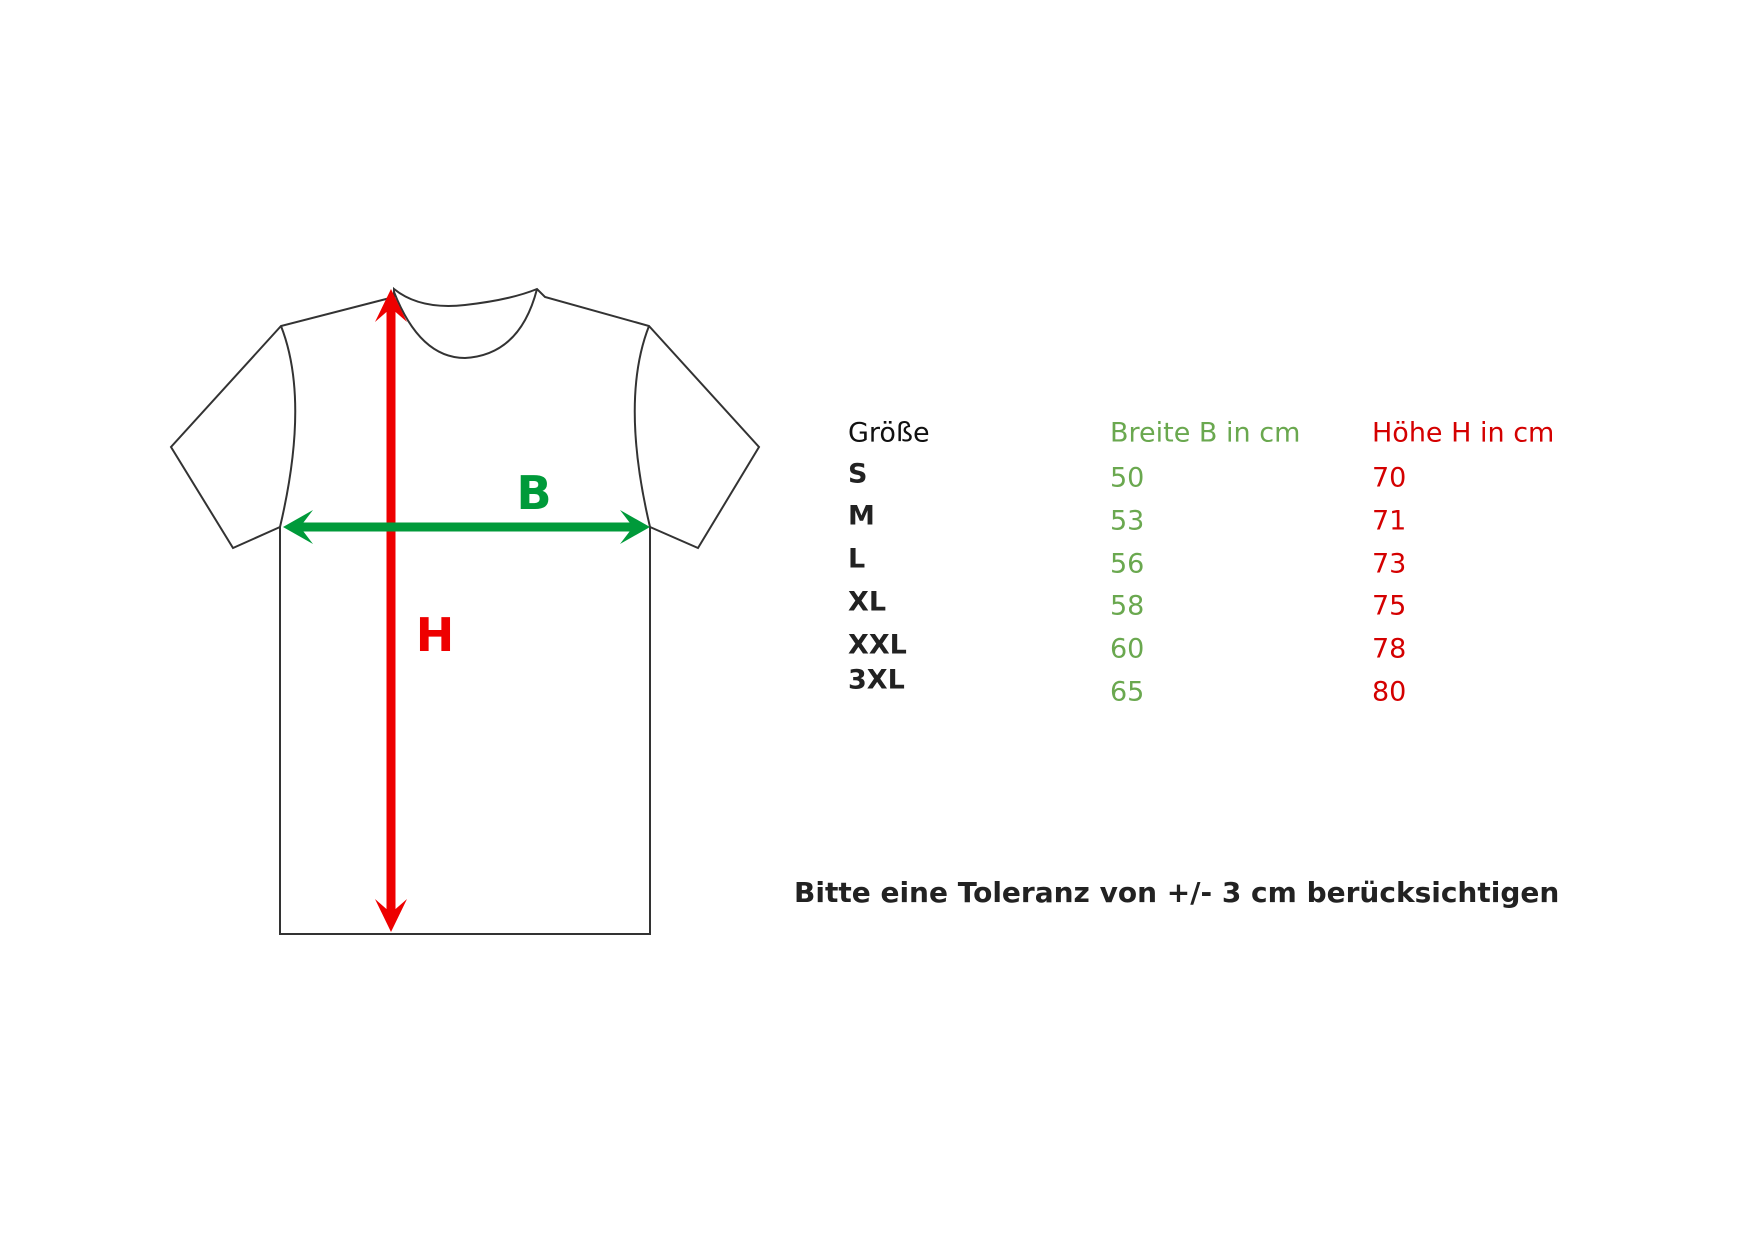  Describe the element at coordinates (877, 645) in the screenshot. I see `row-size: XXL` at that location.